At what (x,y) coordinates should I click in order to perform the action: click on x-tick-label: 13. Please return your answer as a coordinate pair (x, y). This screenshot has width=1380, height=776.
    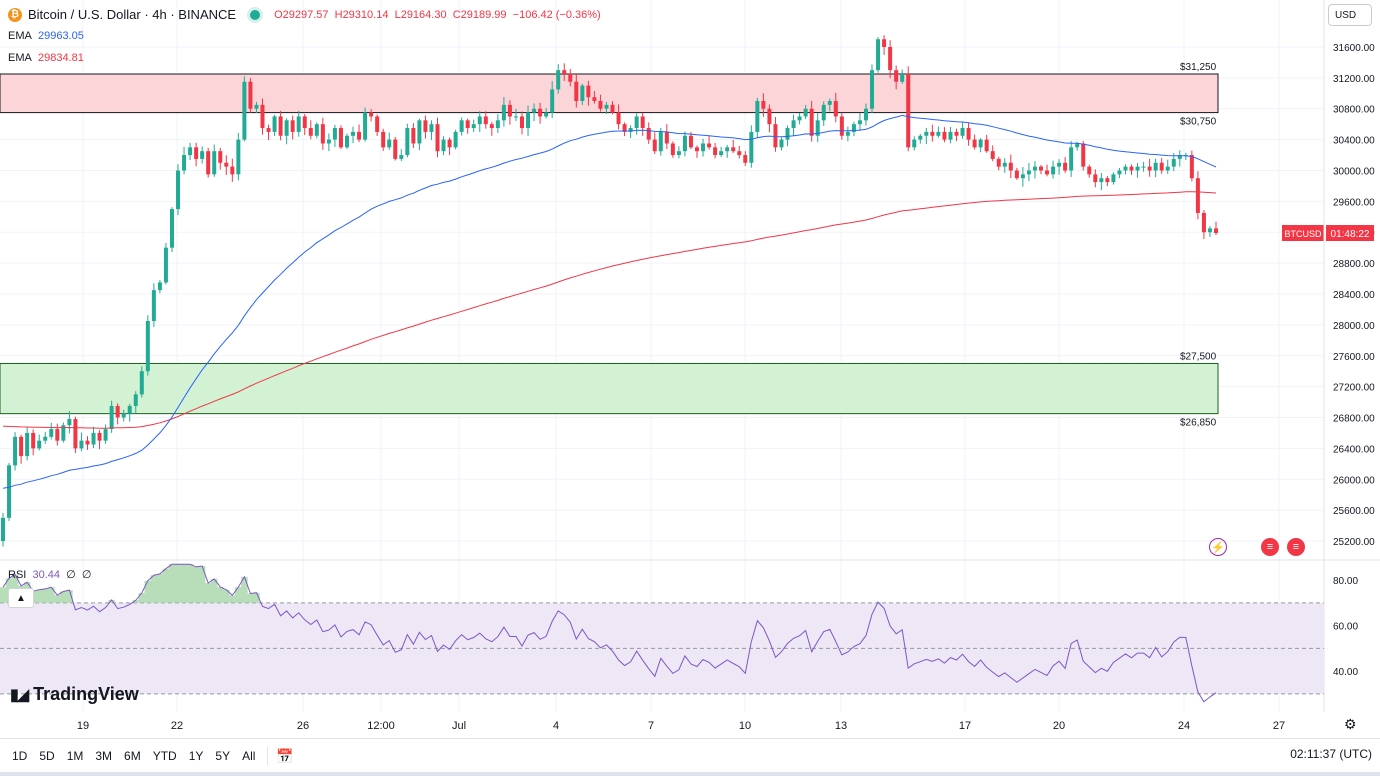
    Looking at the image, I should click on (841, 726).